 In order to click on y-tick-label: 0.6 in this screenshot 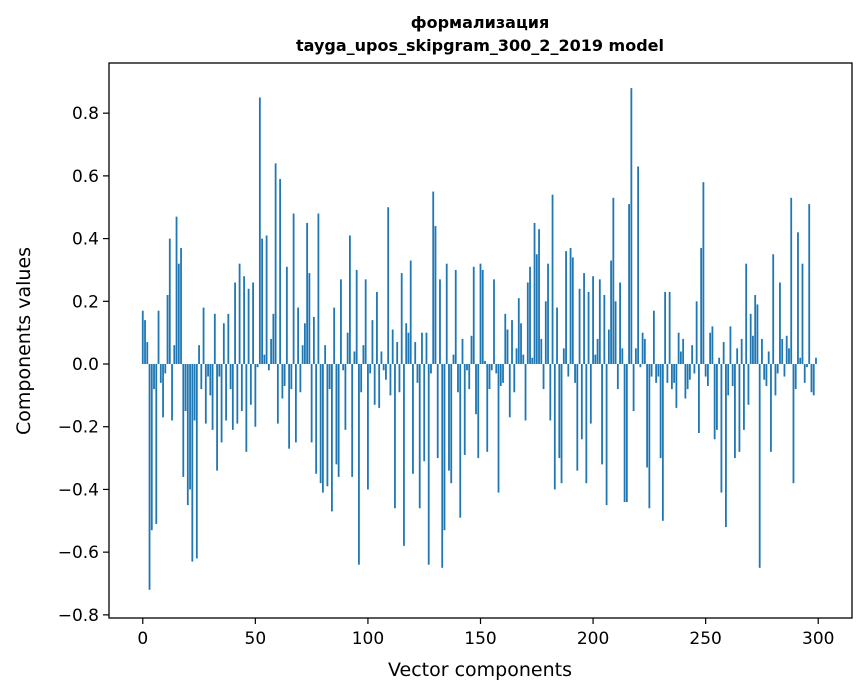, I will do `click(85, 177)`.